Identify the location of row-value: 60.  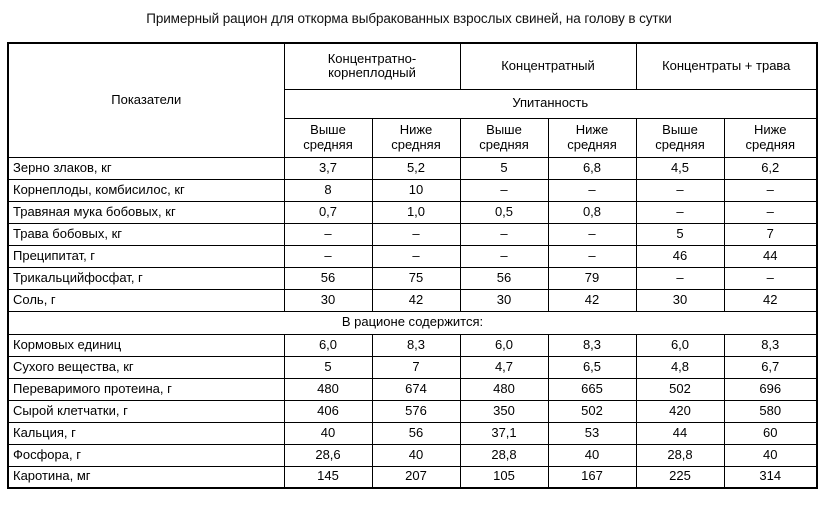
(770, 433).